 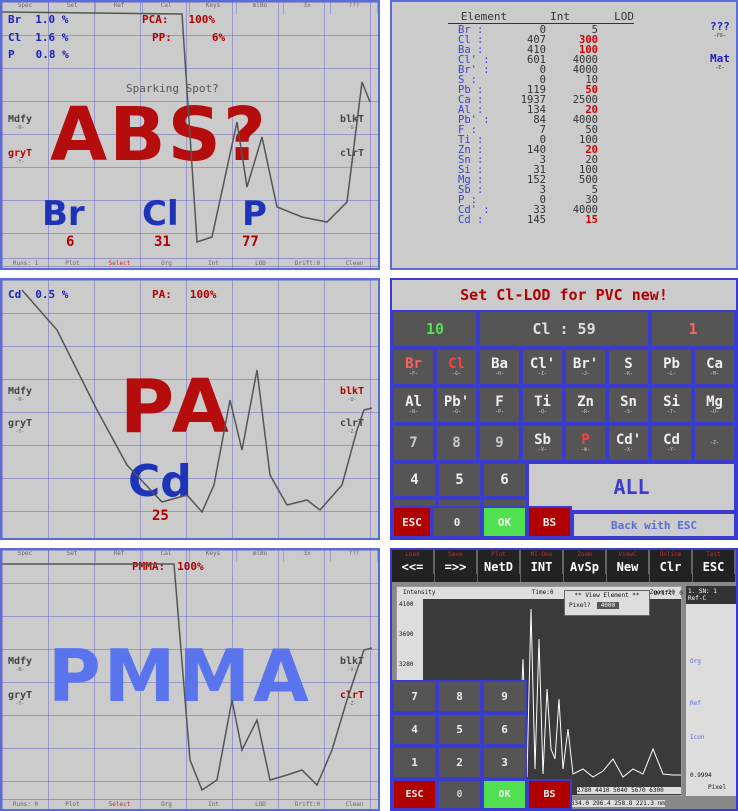 I want to click on footer-item-0: Runs: 0, so click(x=25, y=804).